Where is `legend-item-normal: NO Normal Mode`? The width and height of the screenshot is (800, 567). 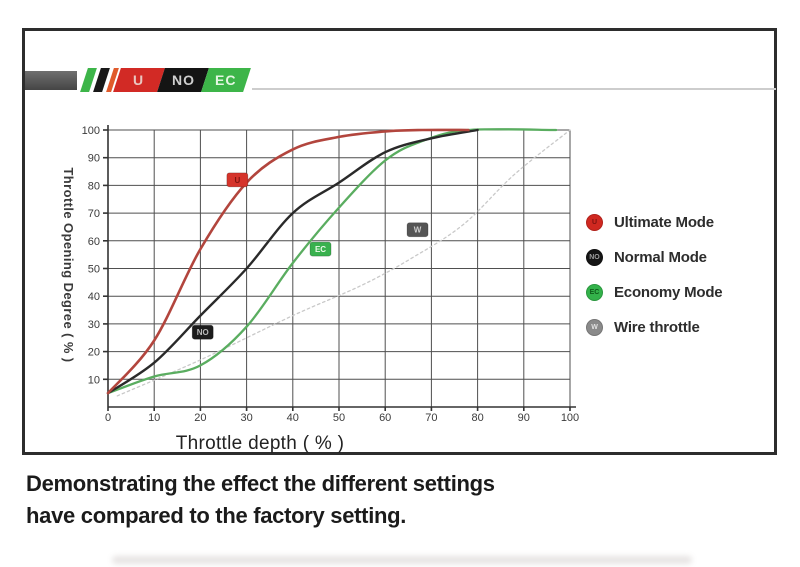
legend-item-normal: NO Normal Mode is located at coordinates (654, 257).